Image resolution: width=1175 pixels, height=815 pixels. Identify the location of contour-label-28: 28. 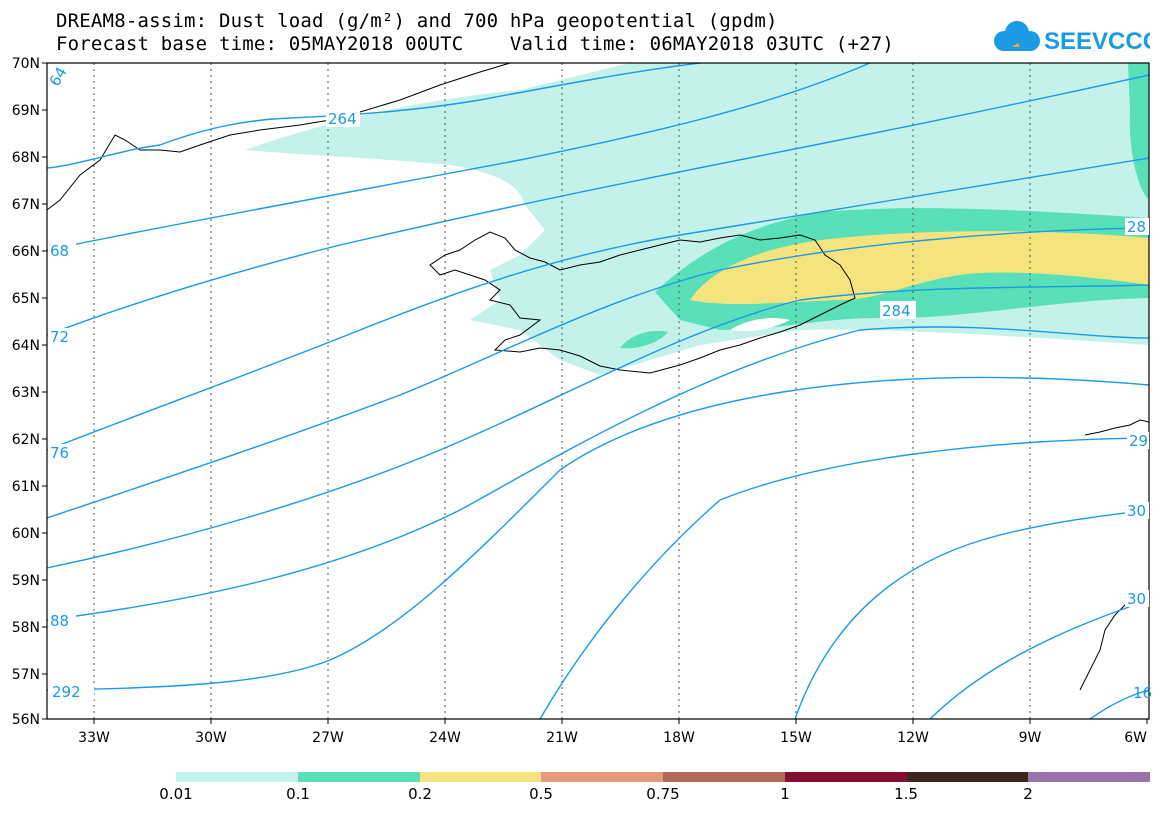
(1136, 227).